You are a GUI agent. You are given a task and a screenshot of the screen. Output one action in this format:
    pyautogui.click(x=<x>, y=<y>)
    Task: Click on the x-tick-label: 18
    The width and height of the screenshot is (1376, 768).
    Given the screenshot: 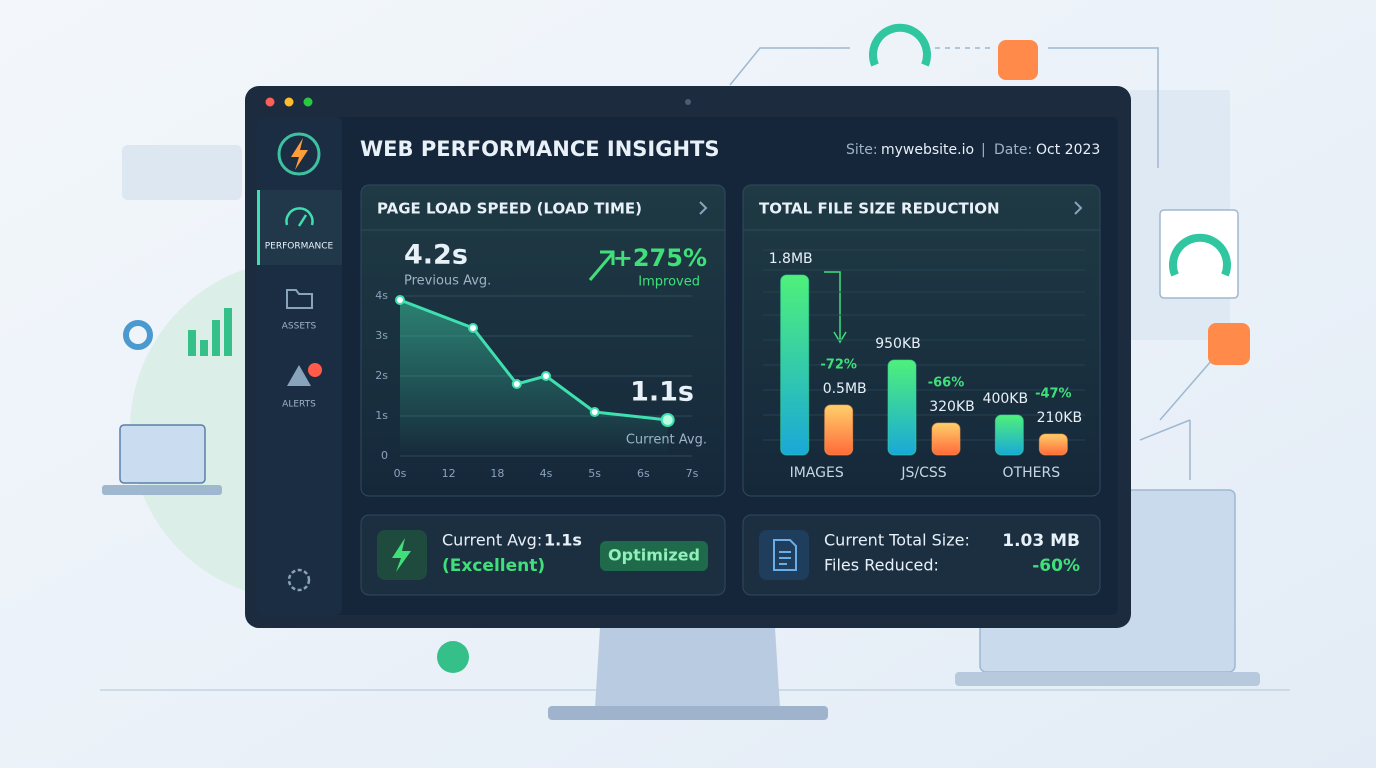 What is the action you would take?
    pyautogui.click(x=497, y=473)
    